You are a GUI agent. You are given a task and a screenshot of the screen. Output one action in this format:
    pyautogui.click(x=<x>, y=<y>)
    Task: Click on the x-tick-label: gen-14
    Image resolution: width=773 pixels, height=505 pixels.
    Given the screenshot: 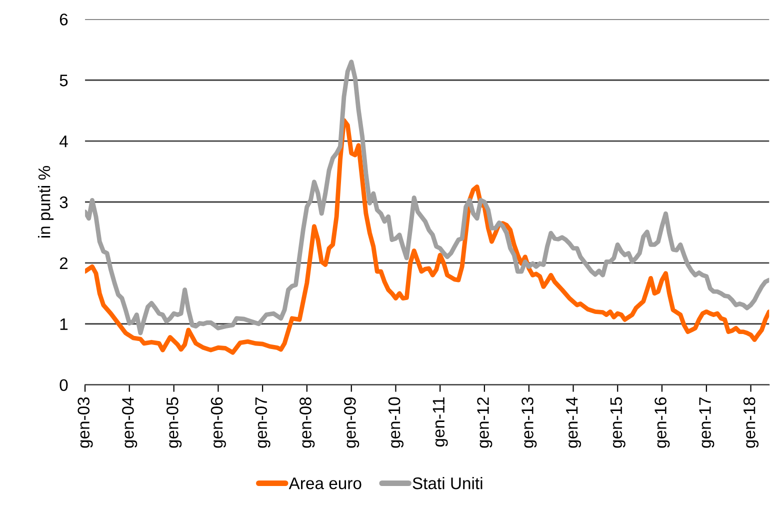 What is the action you would take?
    pyautogui.click(x=574, y=422)
    